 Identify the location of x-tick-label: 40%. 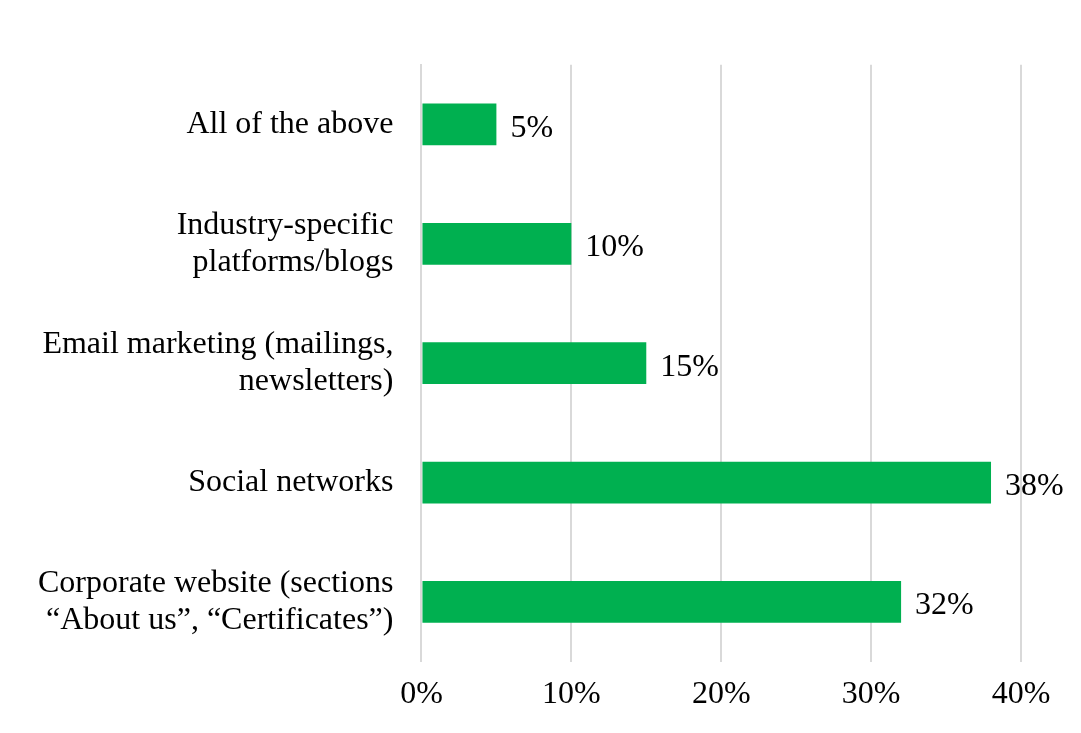
(1021, 692).